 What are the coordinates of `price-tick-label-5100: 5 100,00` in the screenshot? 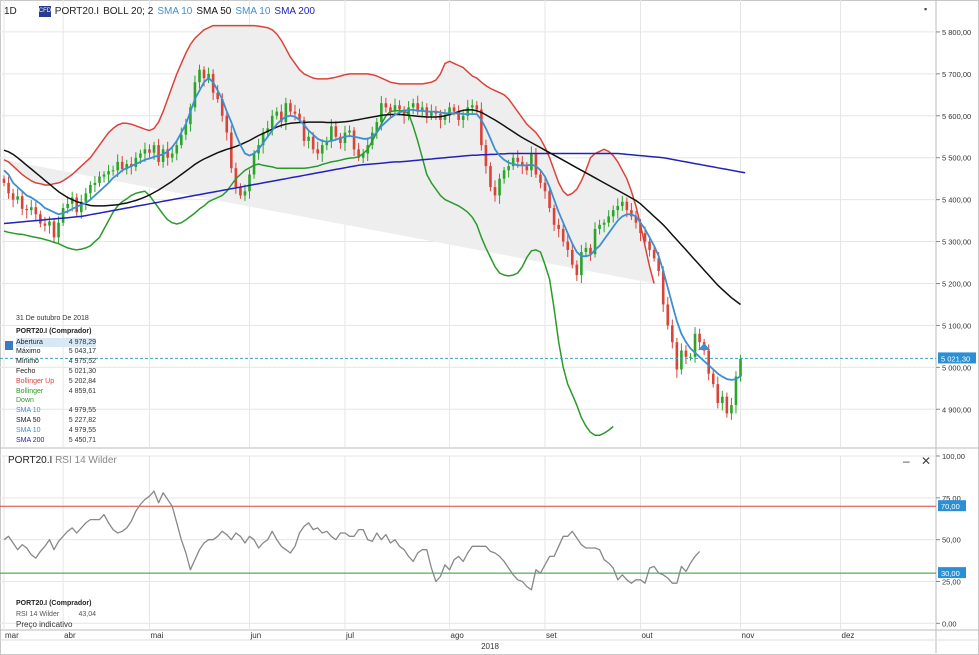 It's located at (956, 325).